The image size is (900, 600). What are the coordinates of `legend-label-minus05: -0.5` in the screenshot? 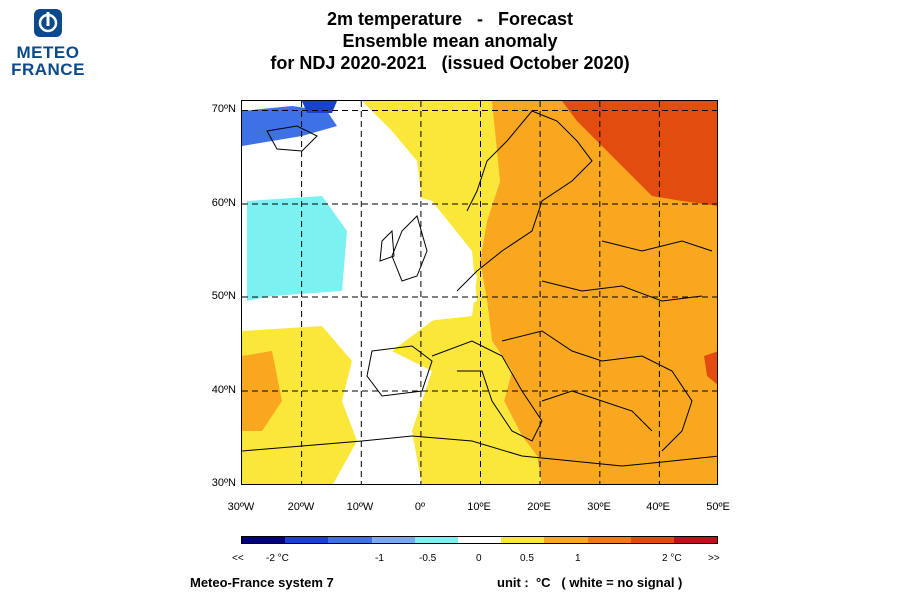 It's located at (428, 558).